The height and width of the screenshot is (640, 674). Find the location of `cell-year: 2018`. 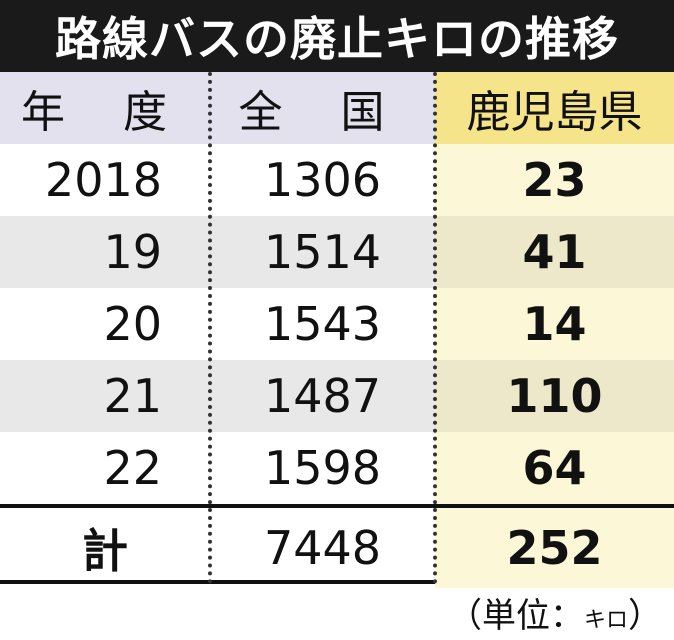

cell-year: 2018 is located at coordinates (103, 180).